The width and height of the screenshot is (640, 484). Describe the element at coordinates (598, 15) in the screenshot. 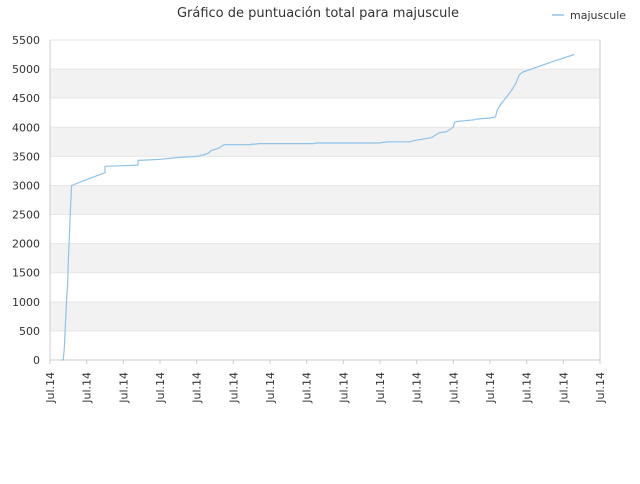

I see `legend-label-majuscule: majuscule` at that location.